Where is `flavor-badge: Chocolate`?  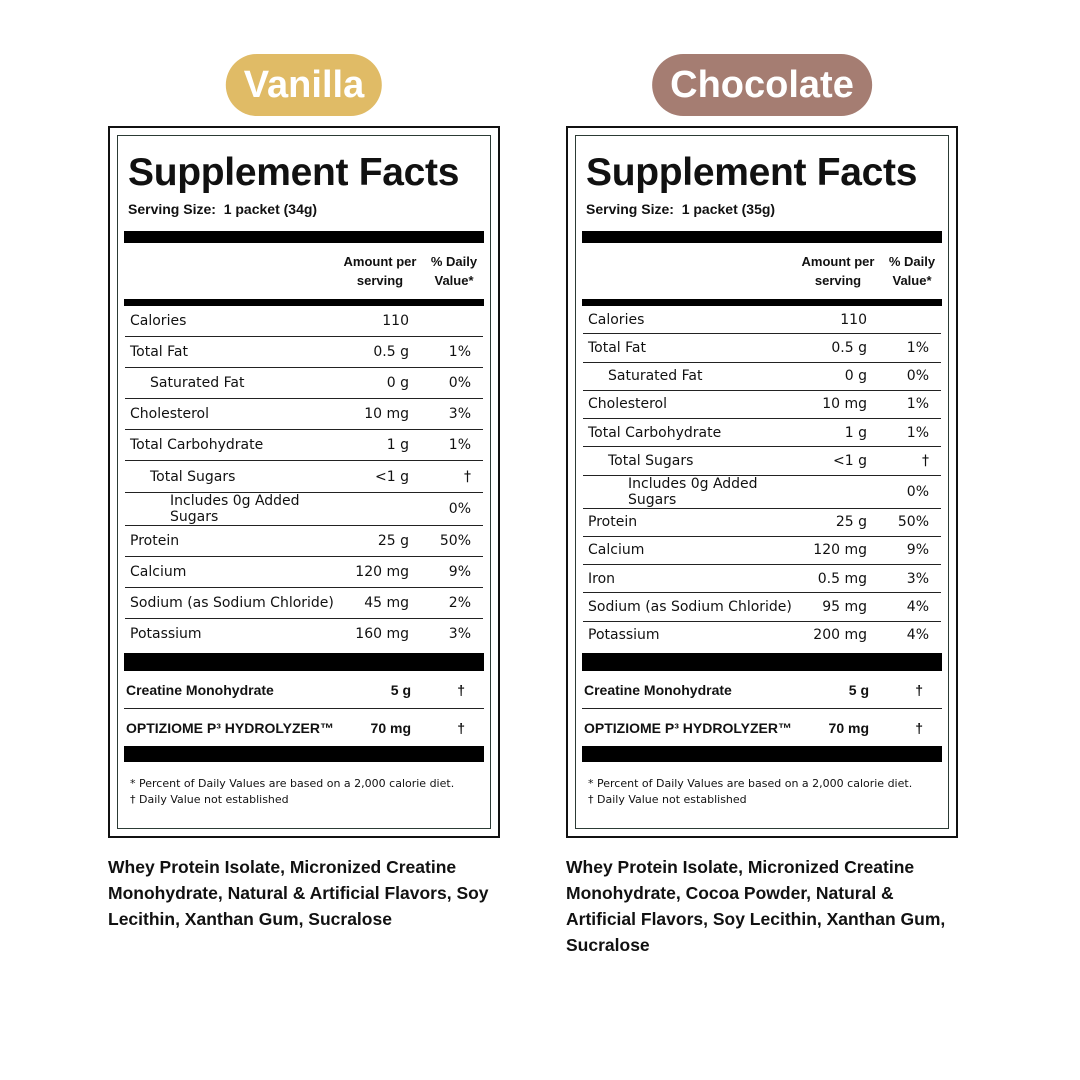 flavor-badge: Chocolate is located at coordinates (762, 85).